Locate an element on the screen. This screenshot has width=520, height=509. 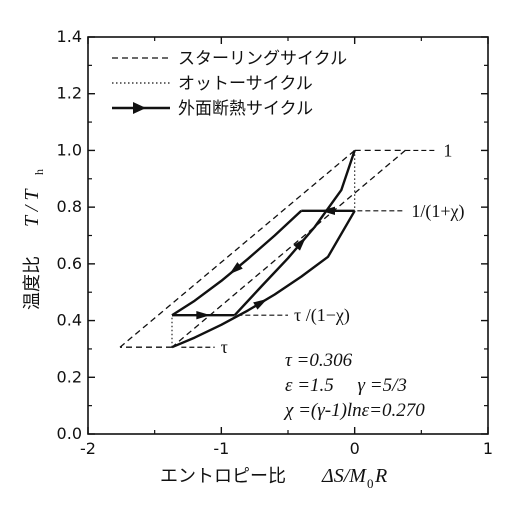
y-tick-label: 0.8 is located at coordinates (69, 206).